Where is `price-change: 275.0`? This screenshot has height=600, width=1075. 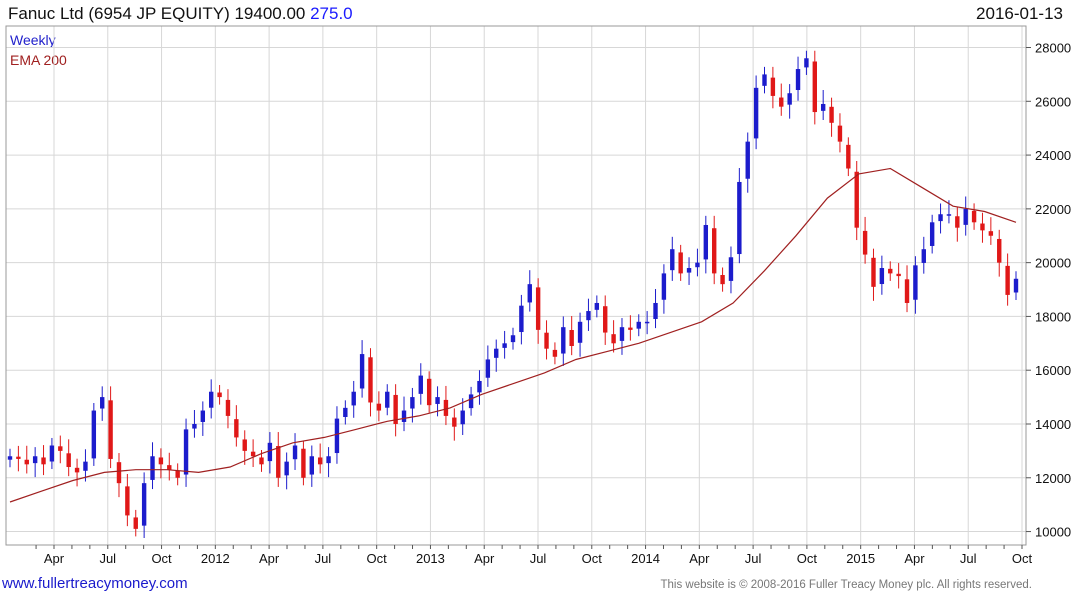
price-change: 275.0 is located at coordinates (331, 13).